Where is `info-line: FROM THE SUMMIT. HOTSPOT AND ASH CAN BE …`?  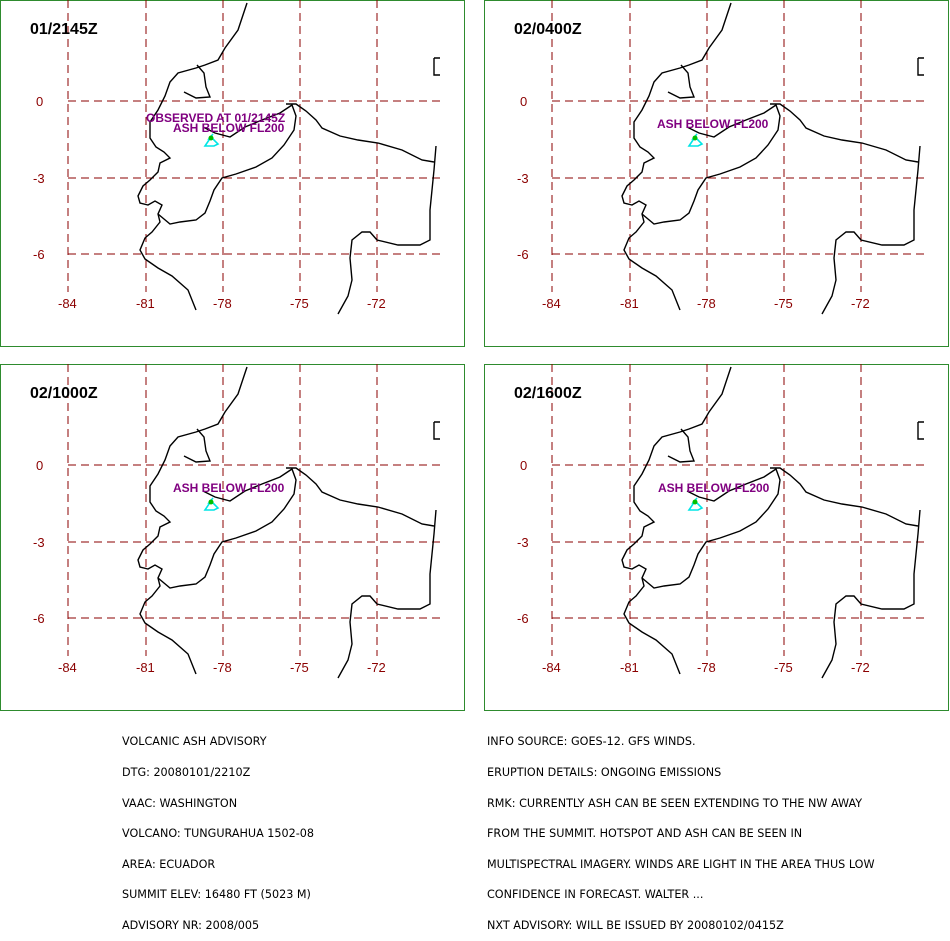
info-line: FROM THE SUMMIT. HOTSPOT AND ASH CAN BE … is located at coordinates (645, 834).